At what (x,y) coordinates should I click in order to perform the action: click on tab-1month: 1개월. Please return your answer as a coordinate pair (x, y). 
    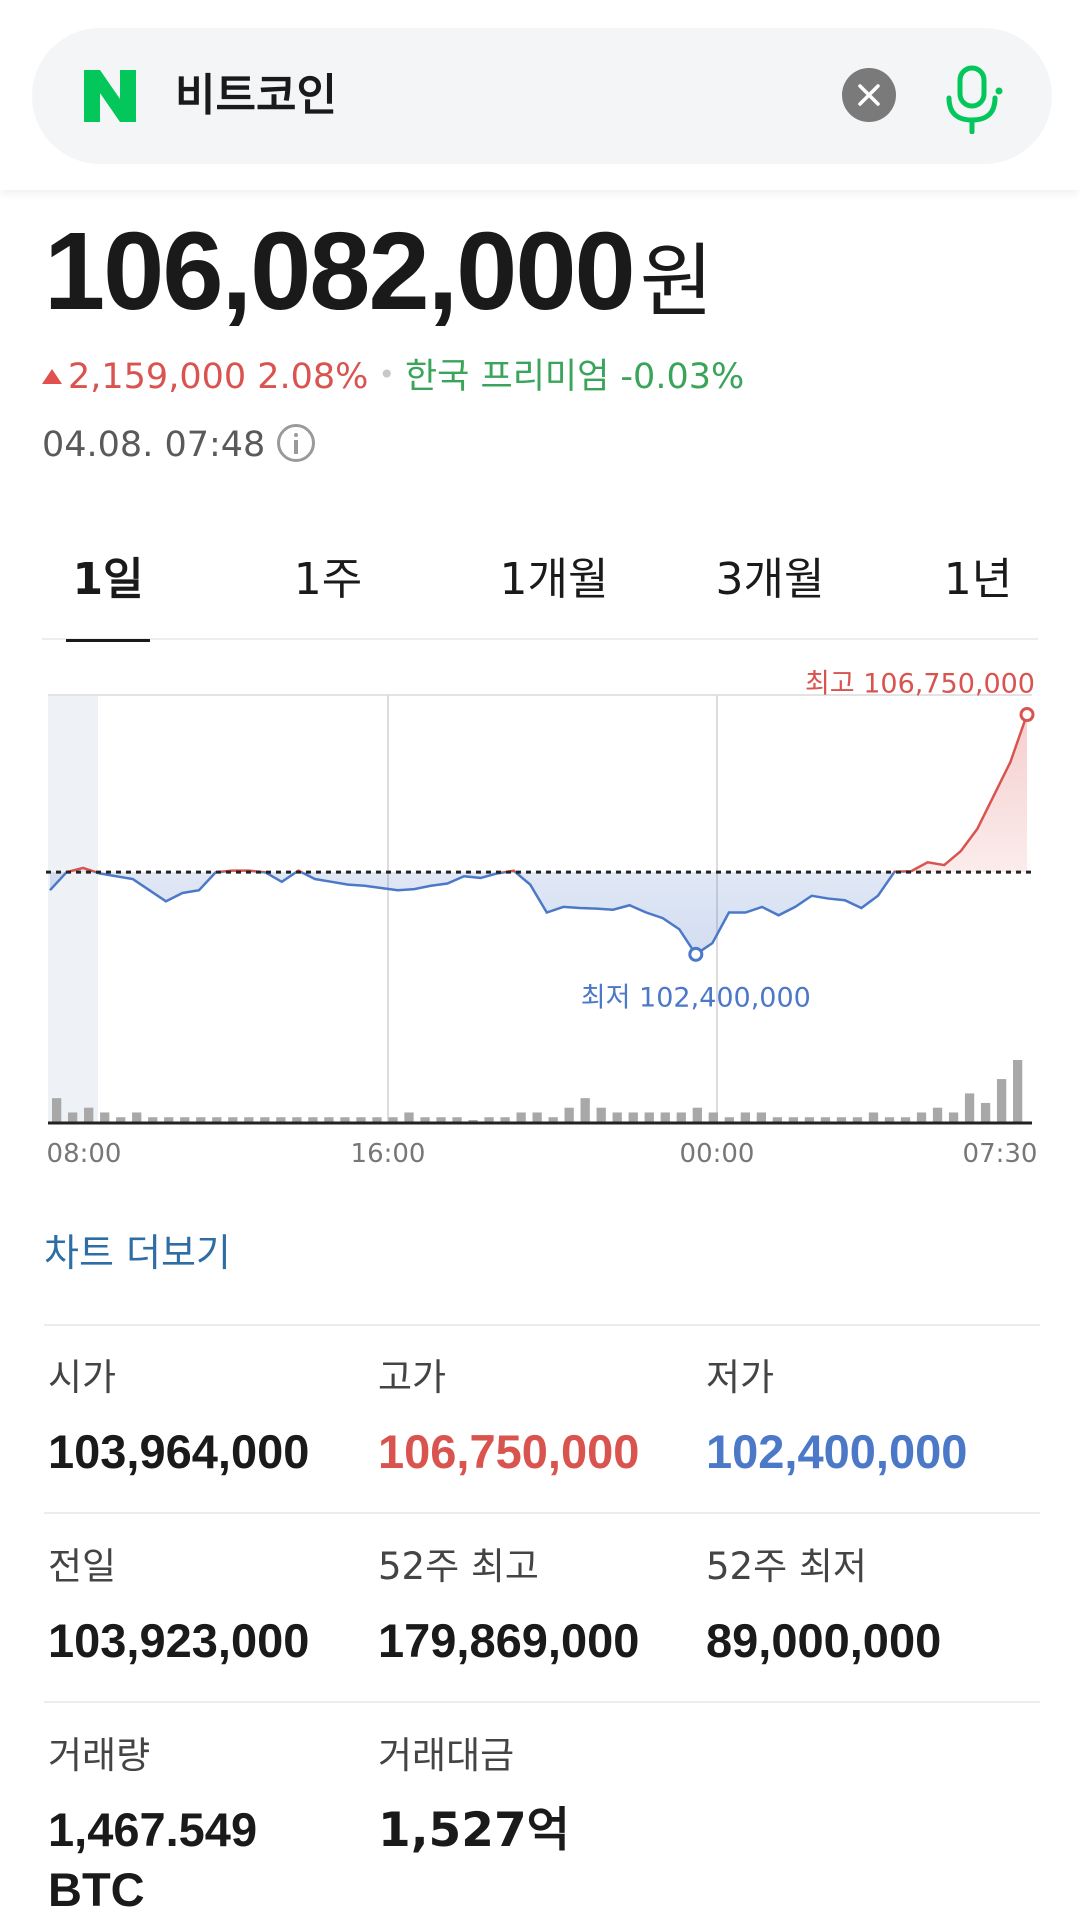
    Looking at the image, I should click on (554, 579).